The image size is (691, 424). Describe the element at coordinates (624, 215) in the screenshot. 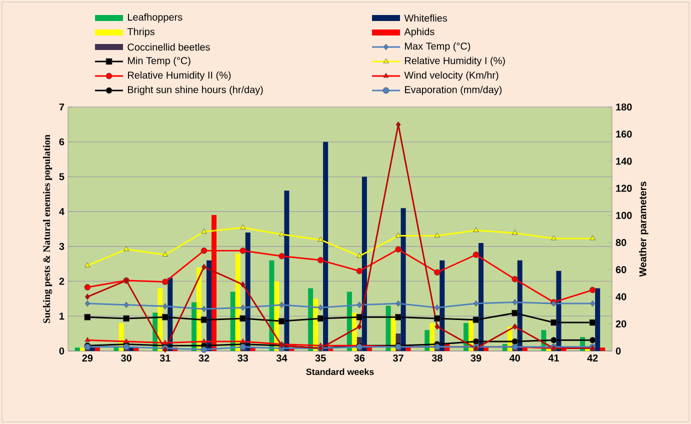

I see `y2-tick-label: 100` at that location.